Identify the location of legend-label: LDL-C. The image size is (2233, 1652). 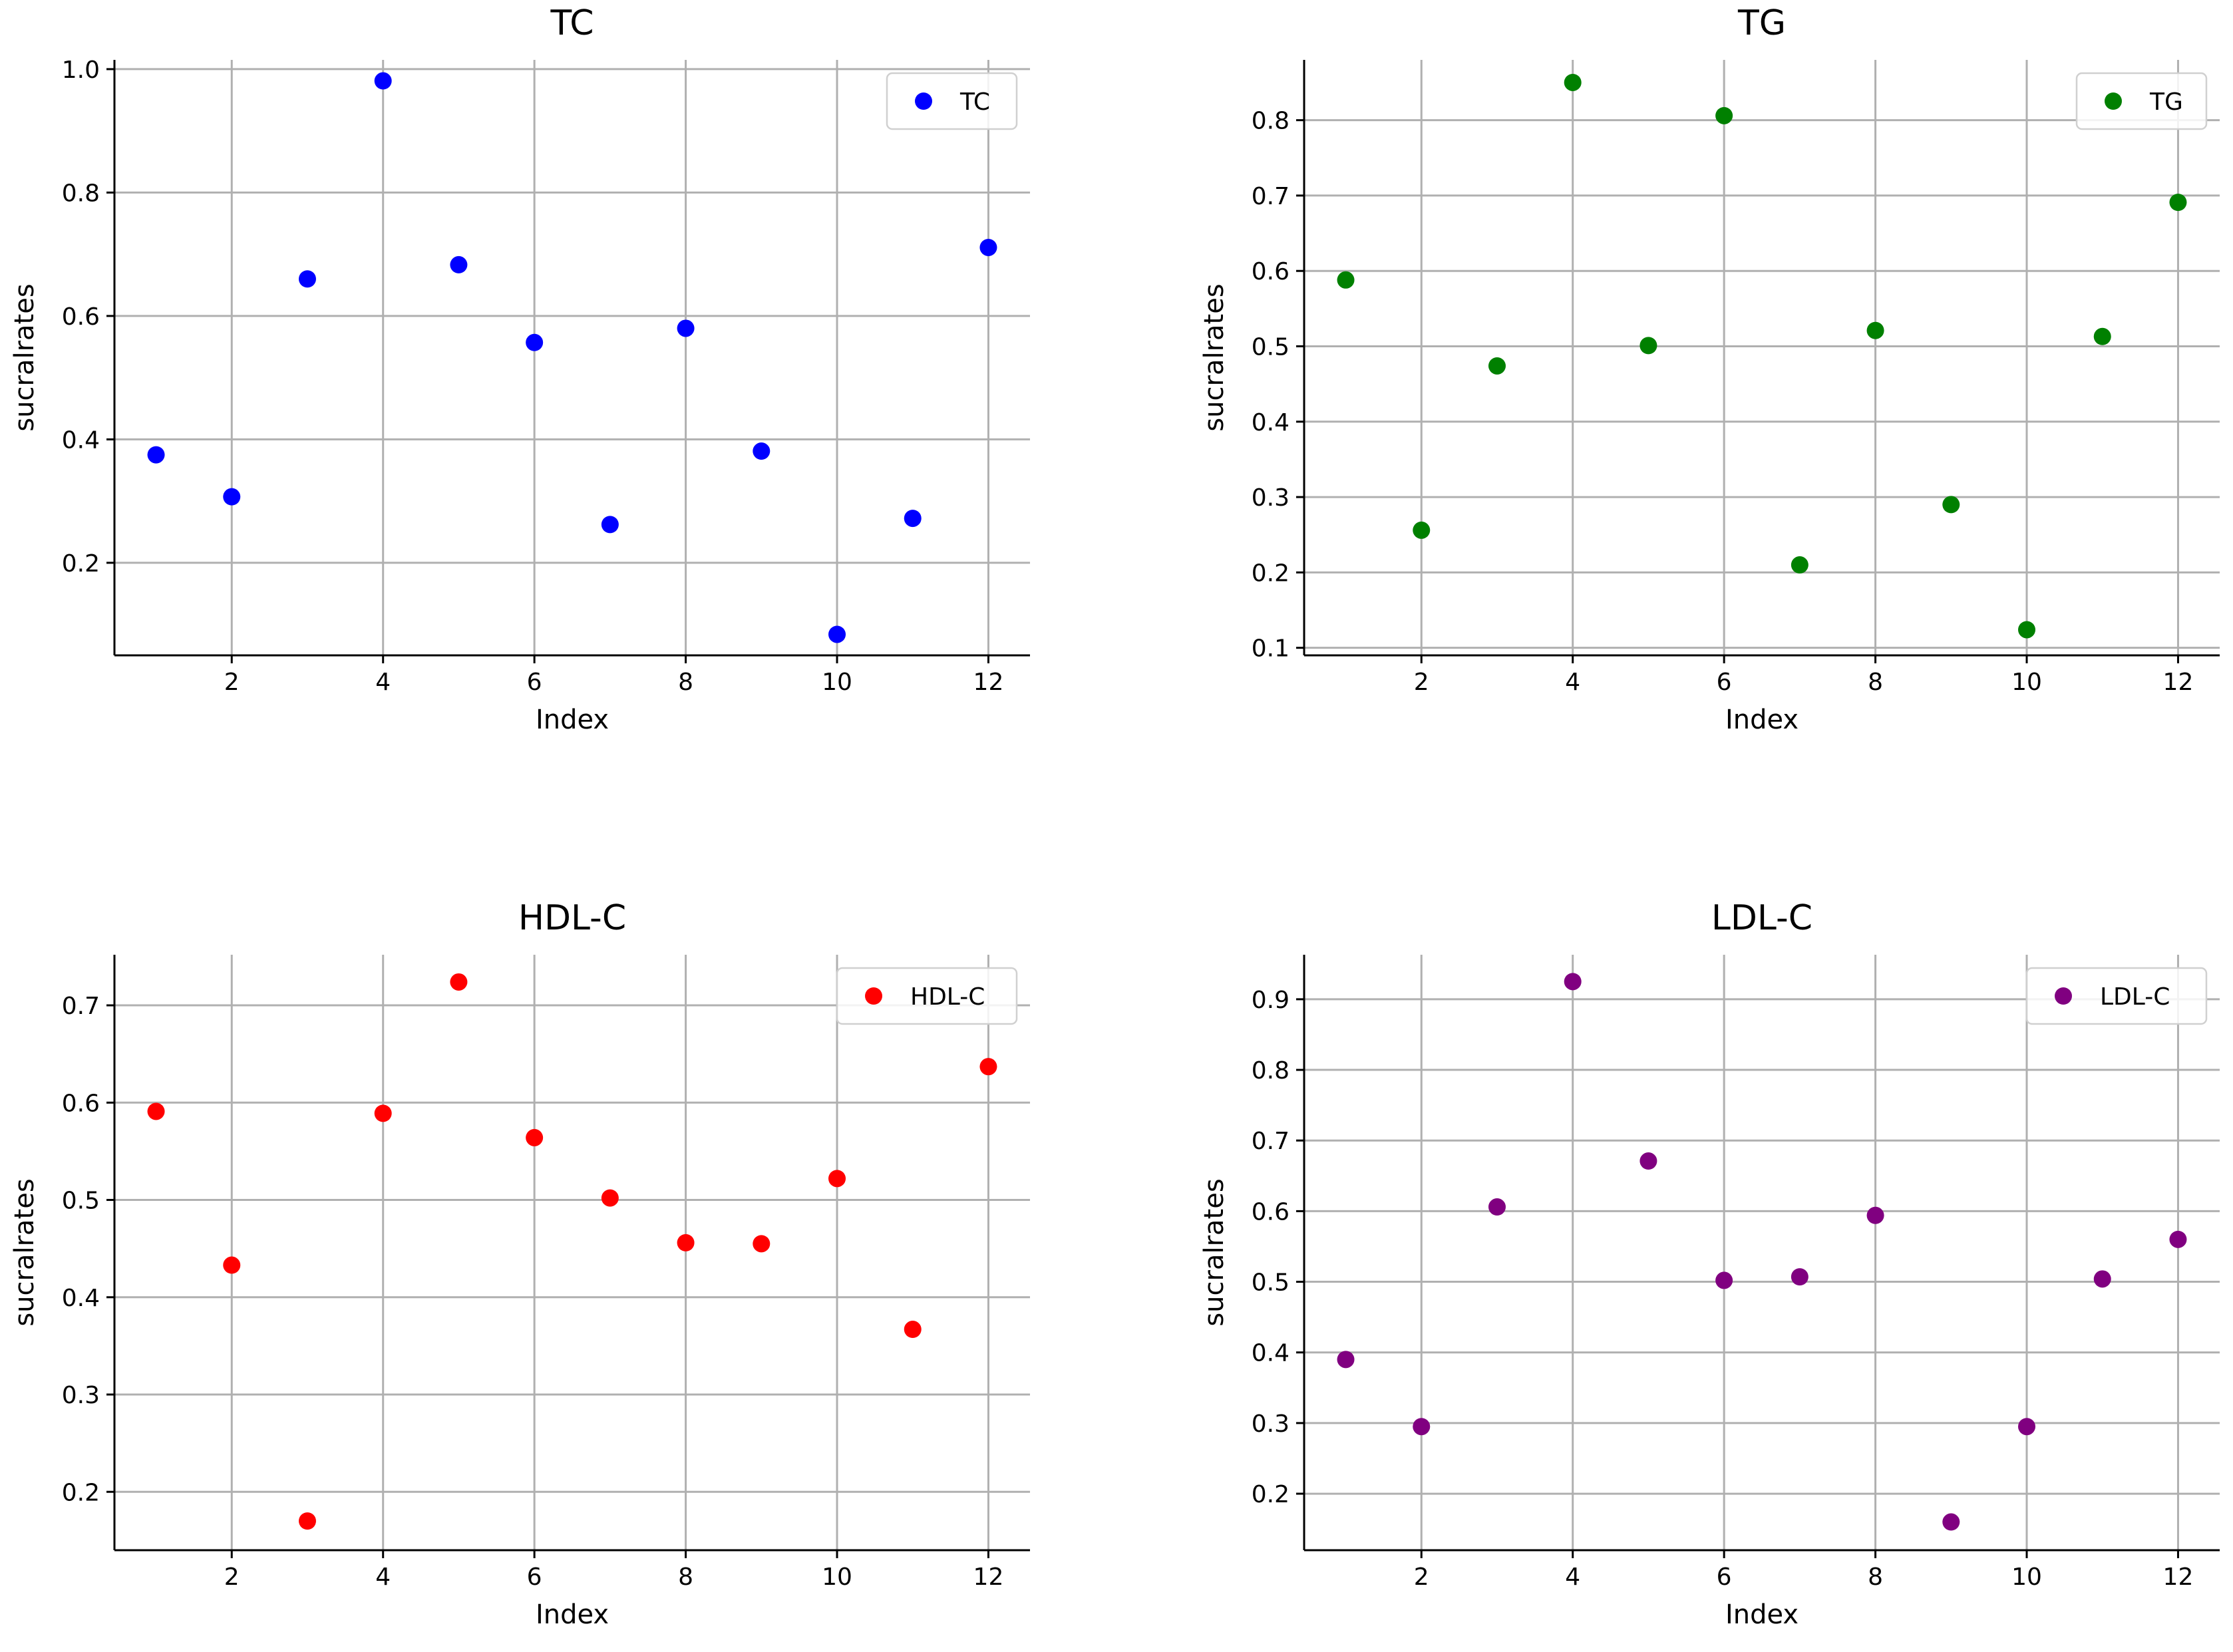
(2135, 997).